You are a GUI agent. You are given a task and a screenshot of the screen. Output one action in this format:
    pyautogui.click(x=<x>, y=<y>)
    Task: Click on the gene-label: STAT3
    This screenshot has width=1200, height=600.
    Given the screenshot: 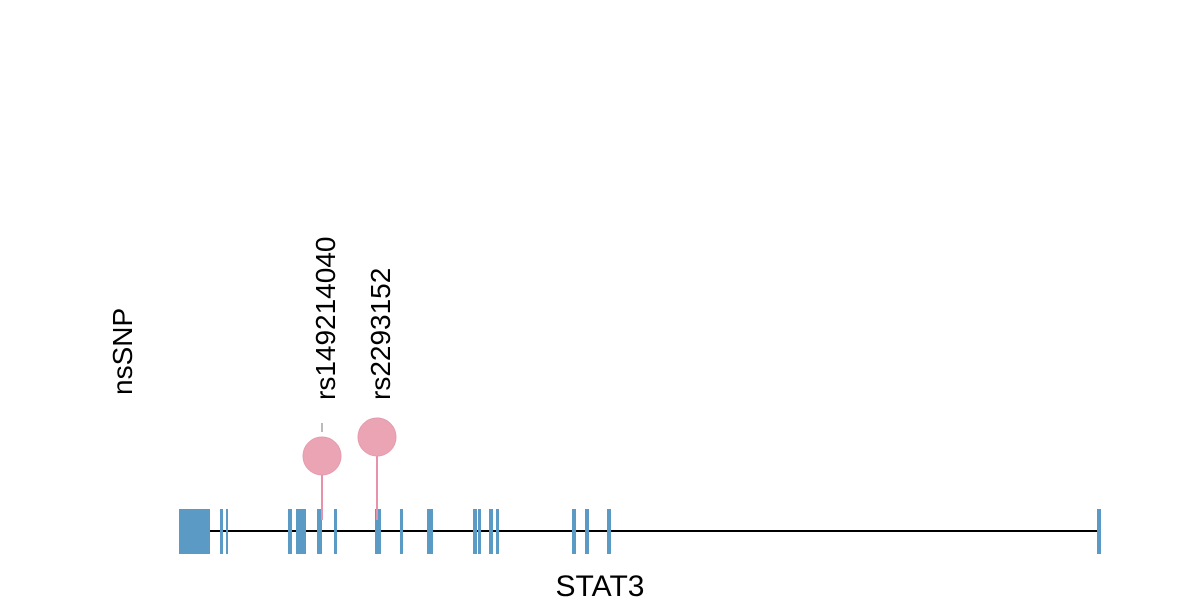 What is the action you would take?
    pyautogui.click(x=600, y=585)
    